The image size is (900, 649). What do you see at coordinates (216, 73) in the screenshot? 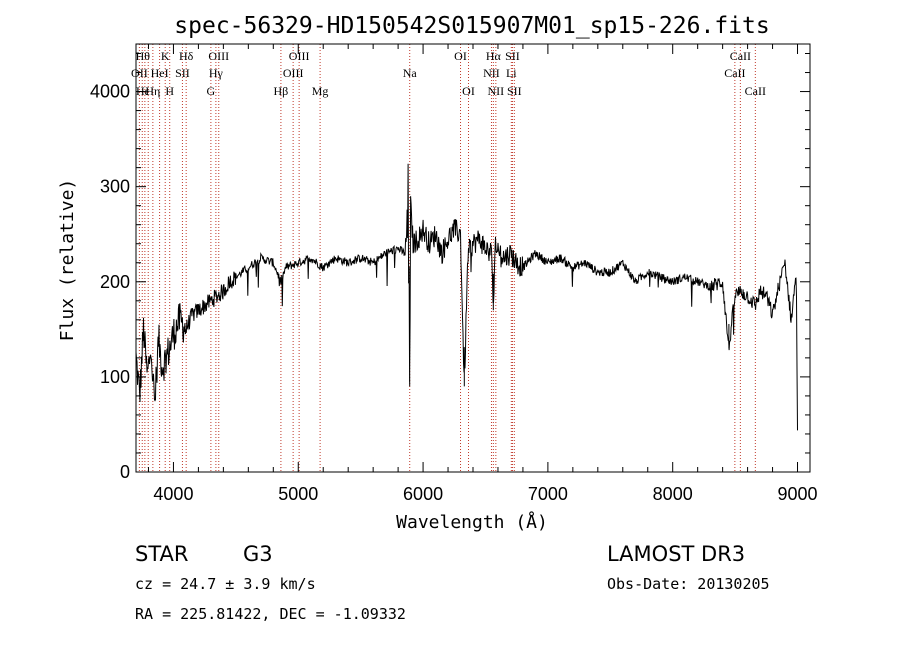
I see `line-label: Hγ` at bounding box center [216, 73].